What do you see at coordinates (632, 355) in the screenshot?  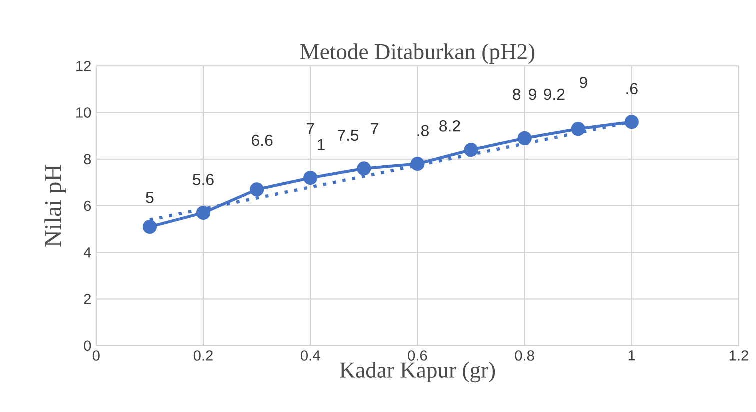 I see `x-tick-label: 1` at bounding box center [632, 355].